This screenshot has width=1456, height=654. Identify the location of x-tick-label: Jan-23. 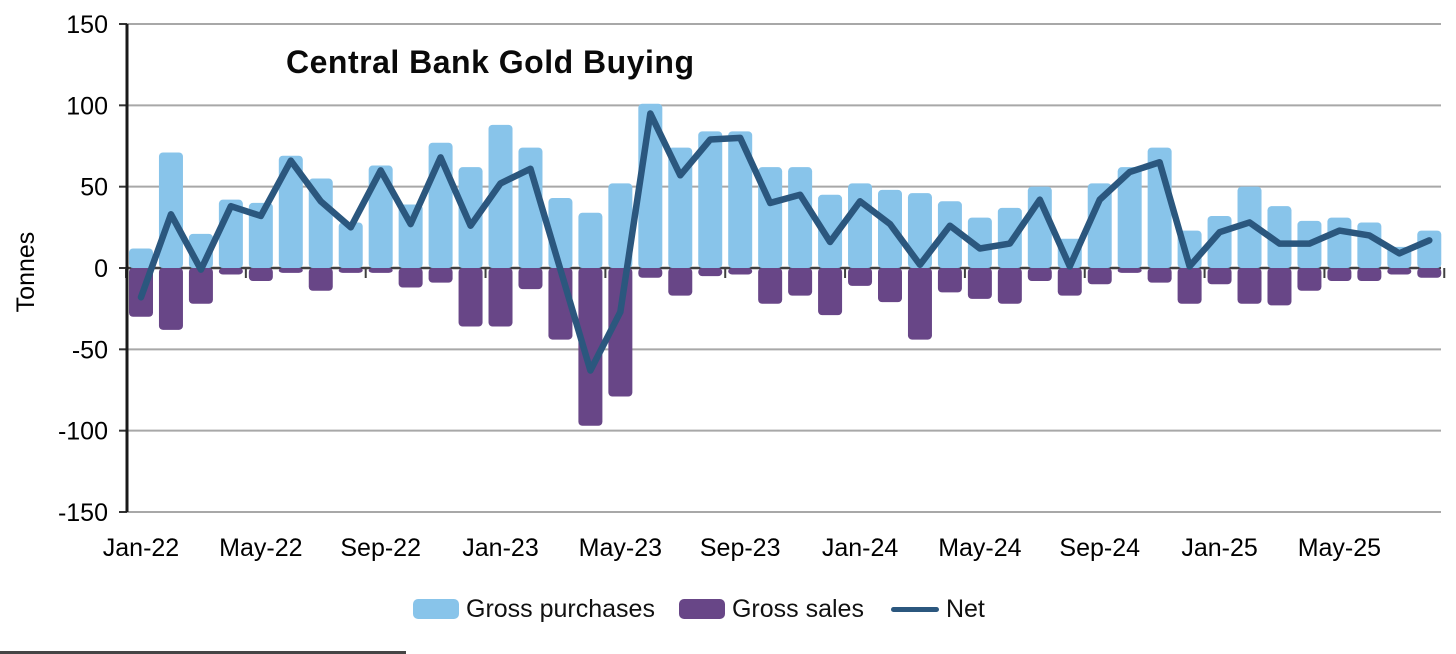
(500, 548).